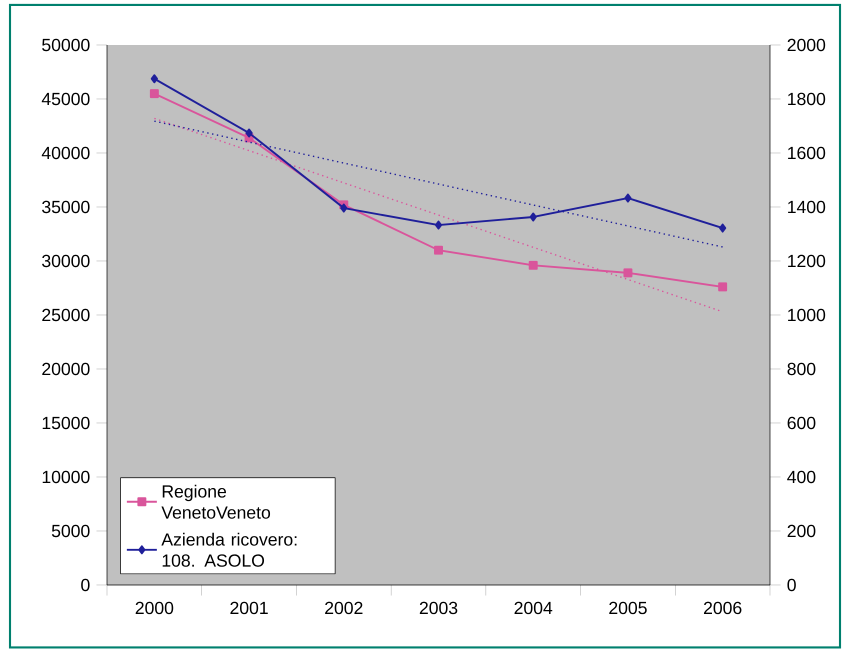 This screenshot has width=842, height=650. What do you see at coordinates (802, 531) in the screenshot?
I see `y2-tick-label: 200` at bounding box center [802, 531].